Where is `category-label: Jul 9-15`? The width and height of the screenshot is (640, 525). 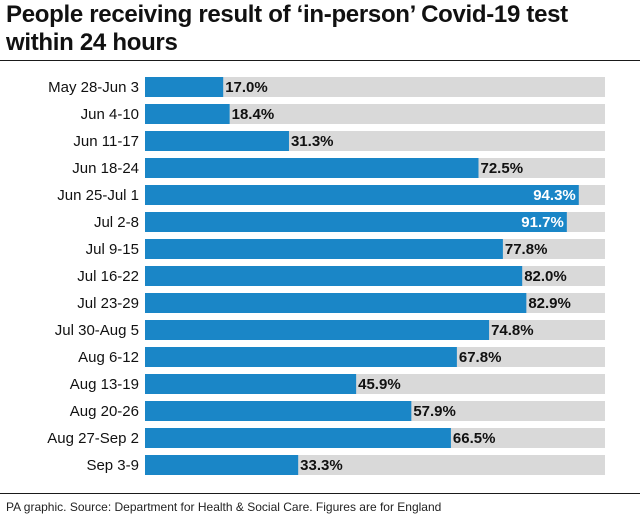
category-label: Jul 9-15 is located at coordinates (112, 249).